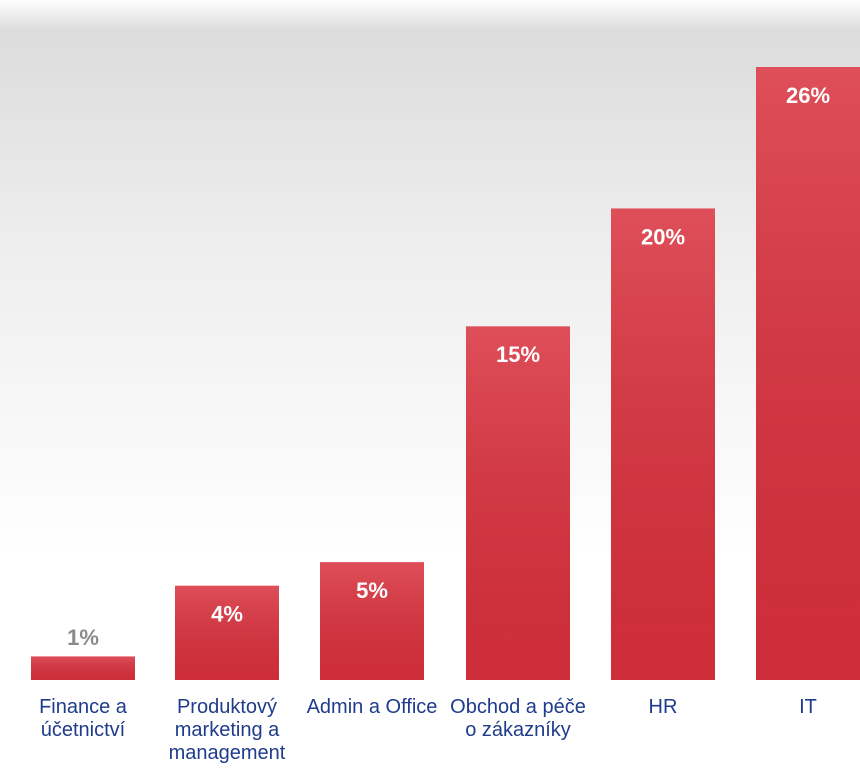 This screenshot has height=773, width=860. I want to click on x-tick-label: Finance a účetnictví, so click(83, 718).